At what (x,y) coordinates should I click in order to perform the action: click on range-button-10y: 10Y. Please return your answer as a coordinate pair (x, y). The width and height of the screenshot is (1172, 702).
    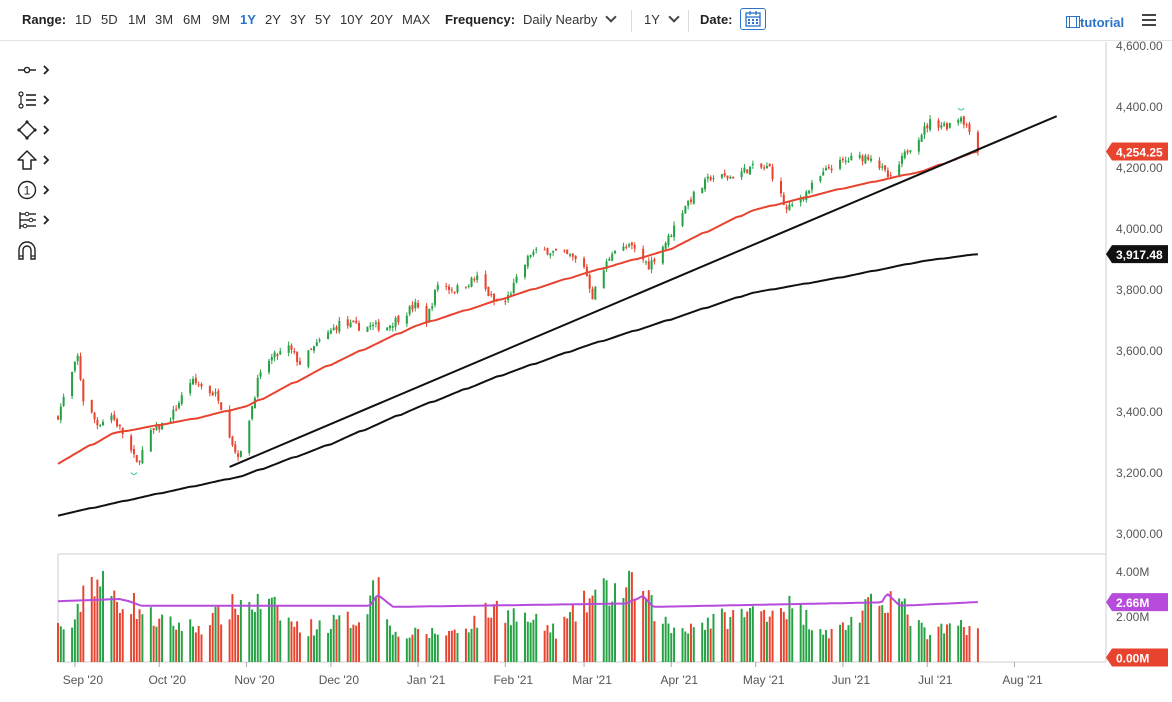
    Looking at the image, I should click on (352, 19).